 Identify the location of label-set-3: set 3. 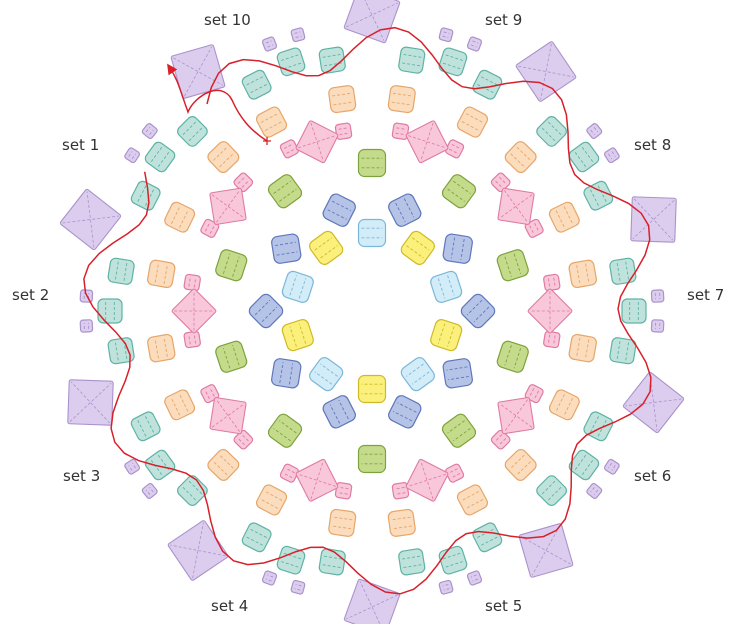
(81, 476).